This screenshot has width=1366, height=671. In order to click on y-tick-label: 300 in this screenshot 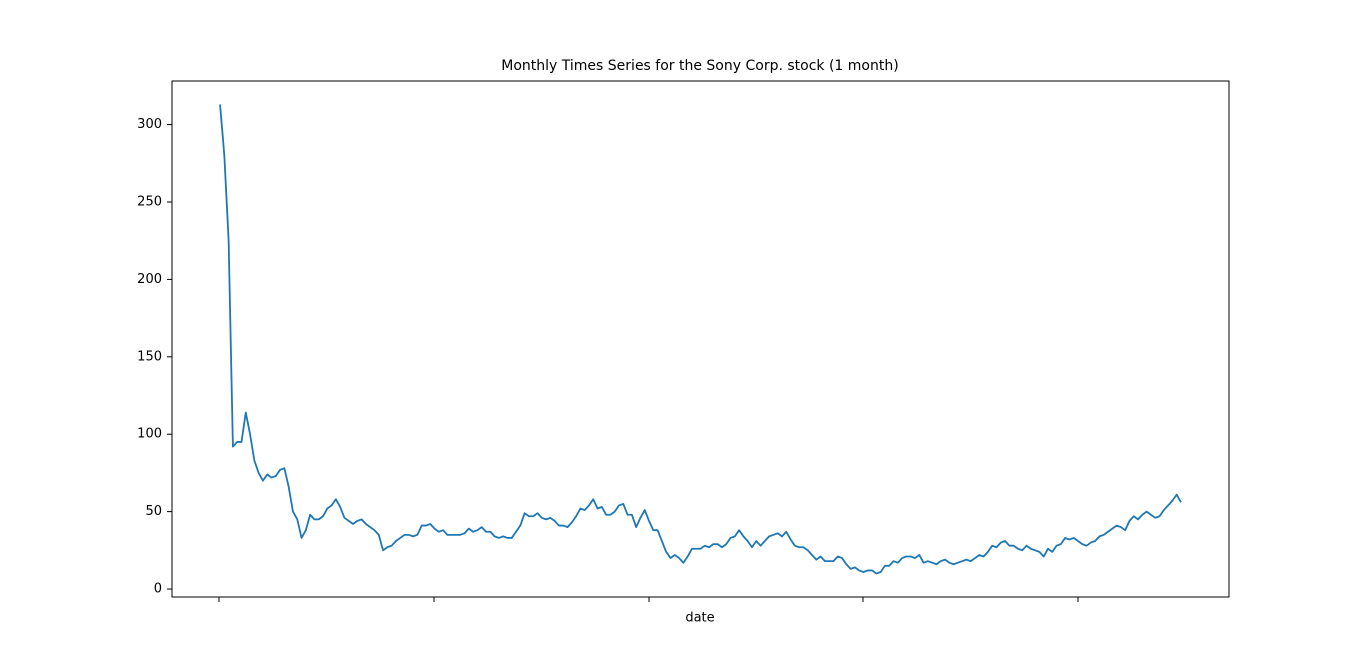, I will do `click(149, 124)`.